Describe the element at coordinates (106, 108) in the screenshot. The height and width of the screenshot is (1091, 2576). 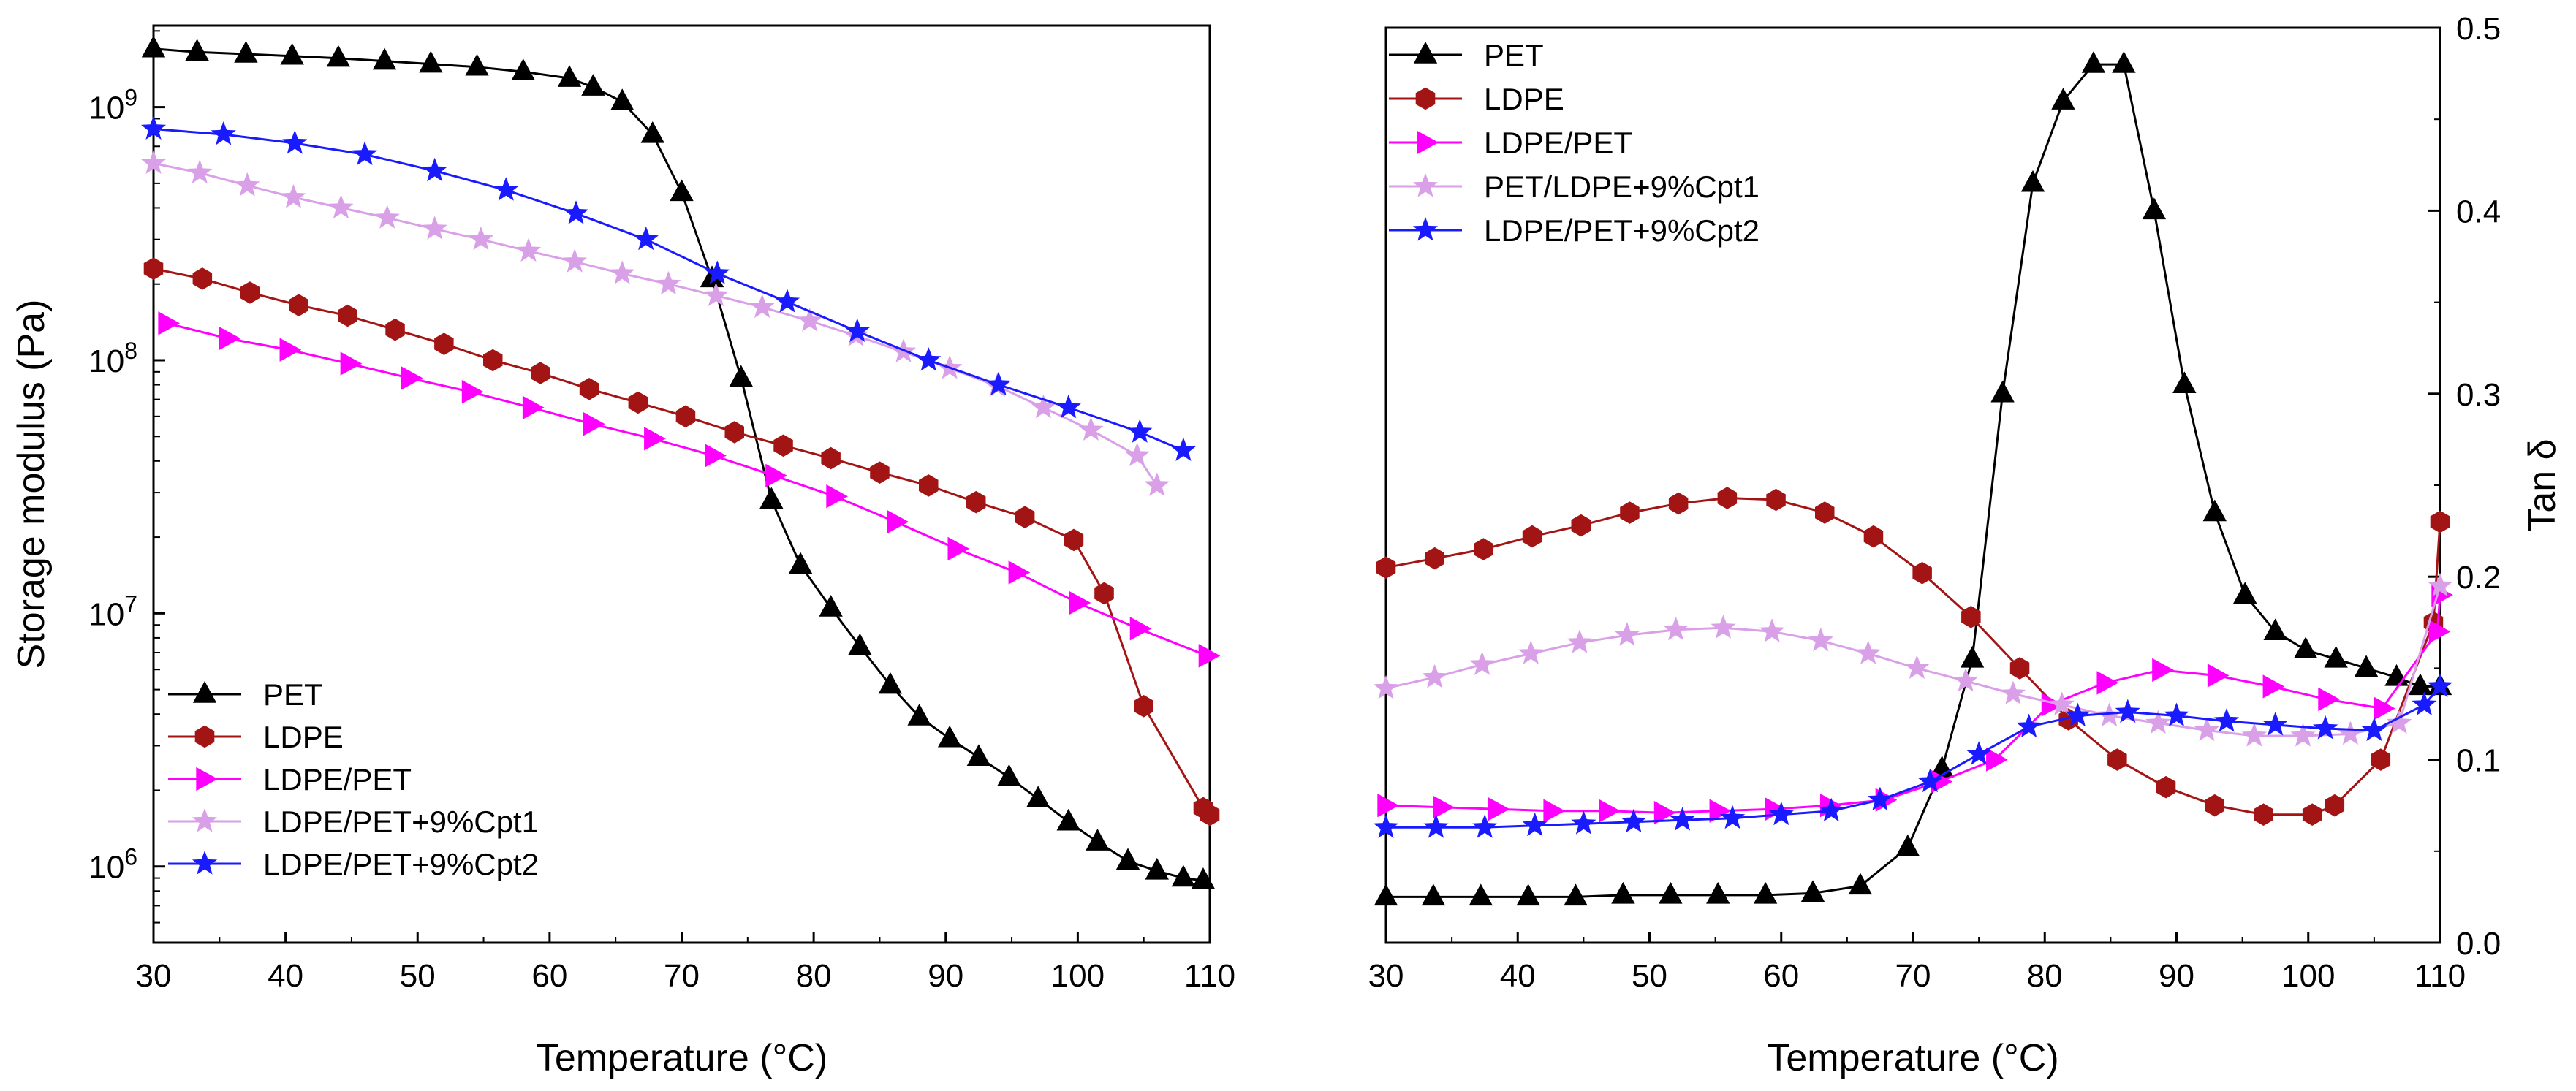
I see `y-tick-base: 10` at that location.